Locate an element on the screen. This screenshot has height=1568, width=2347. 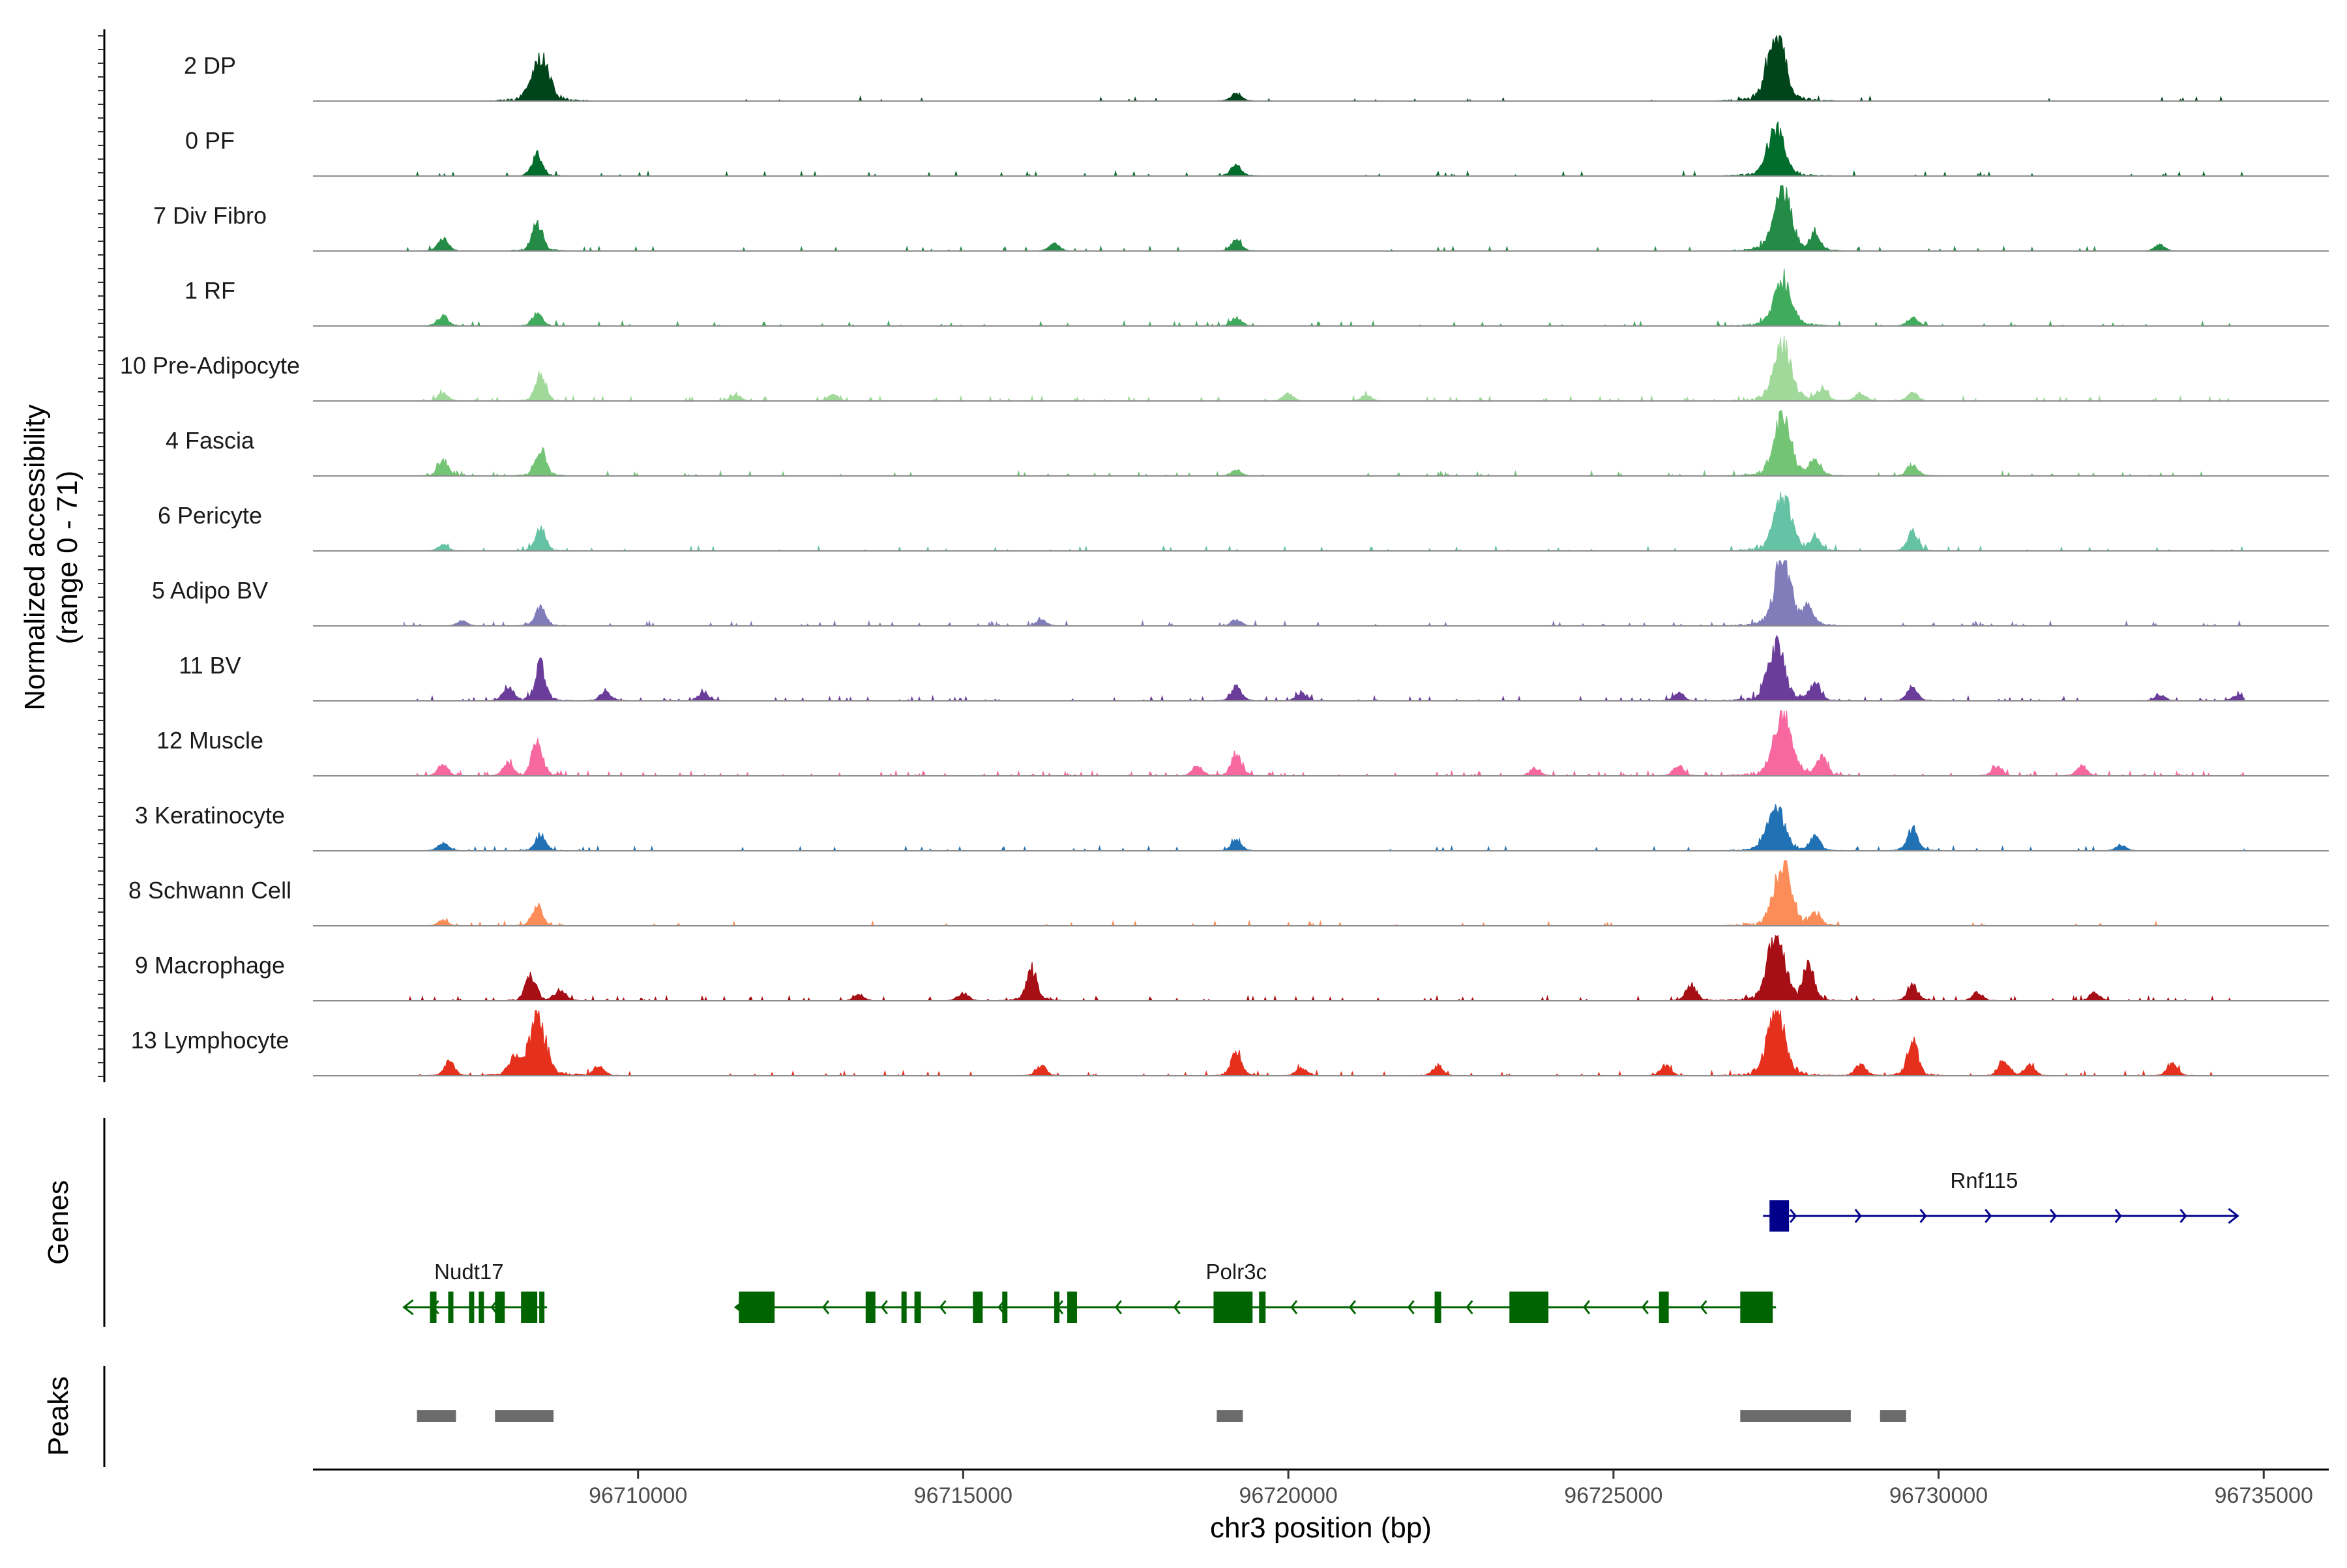
track-2: 0 PF is located at coordinates (1257, 149).